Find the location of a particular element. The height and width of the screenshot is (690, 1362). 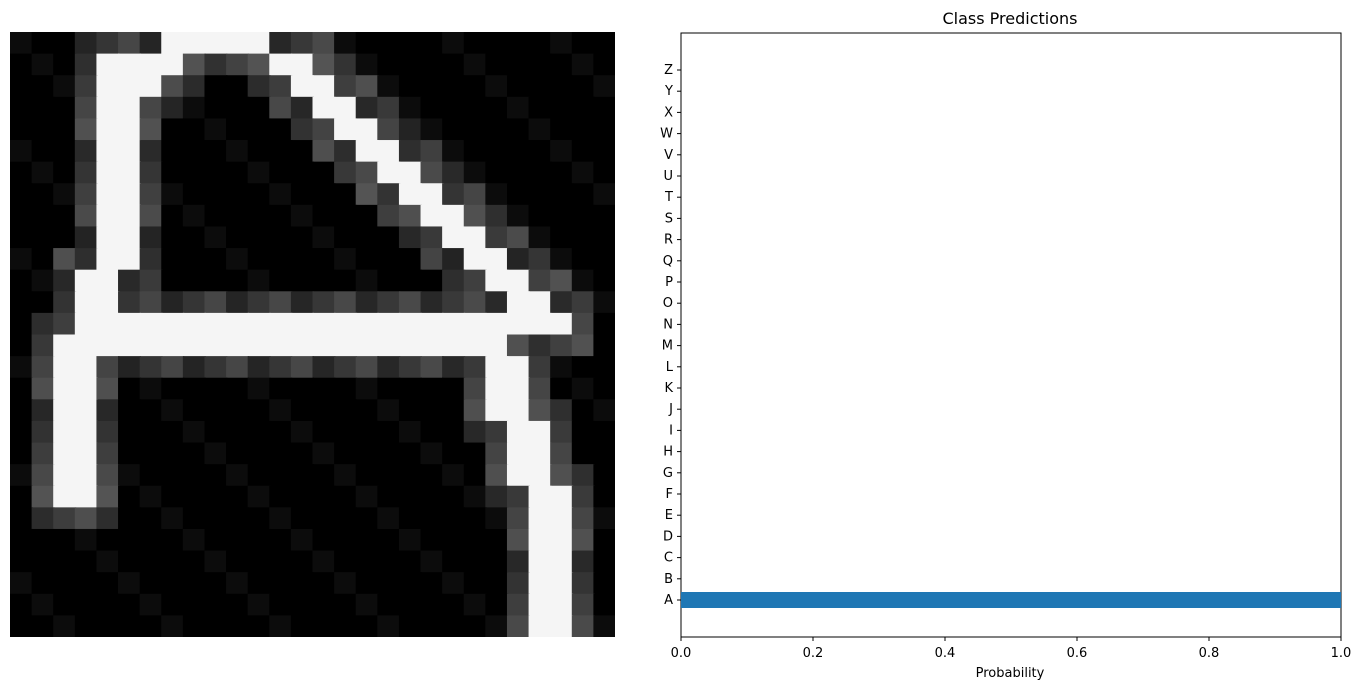

y-tick-label-L: L is located at coordinates (670, 367).